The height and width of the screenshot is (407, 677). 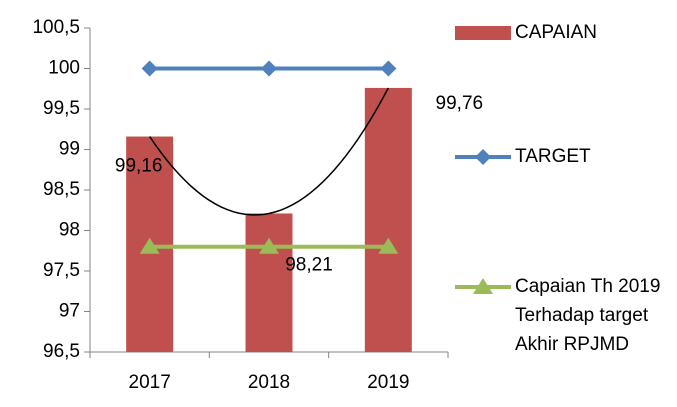 I want to click on legend-label: CAPAIAN, so click(x=556, y=32).